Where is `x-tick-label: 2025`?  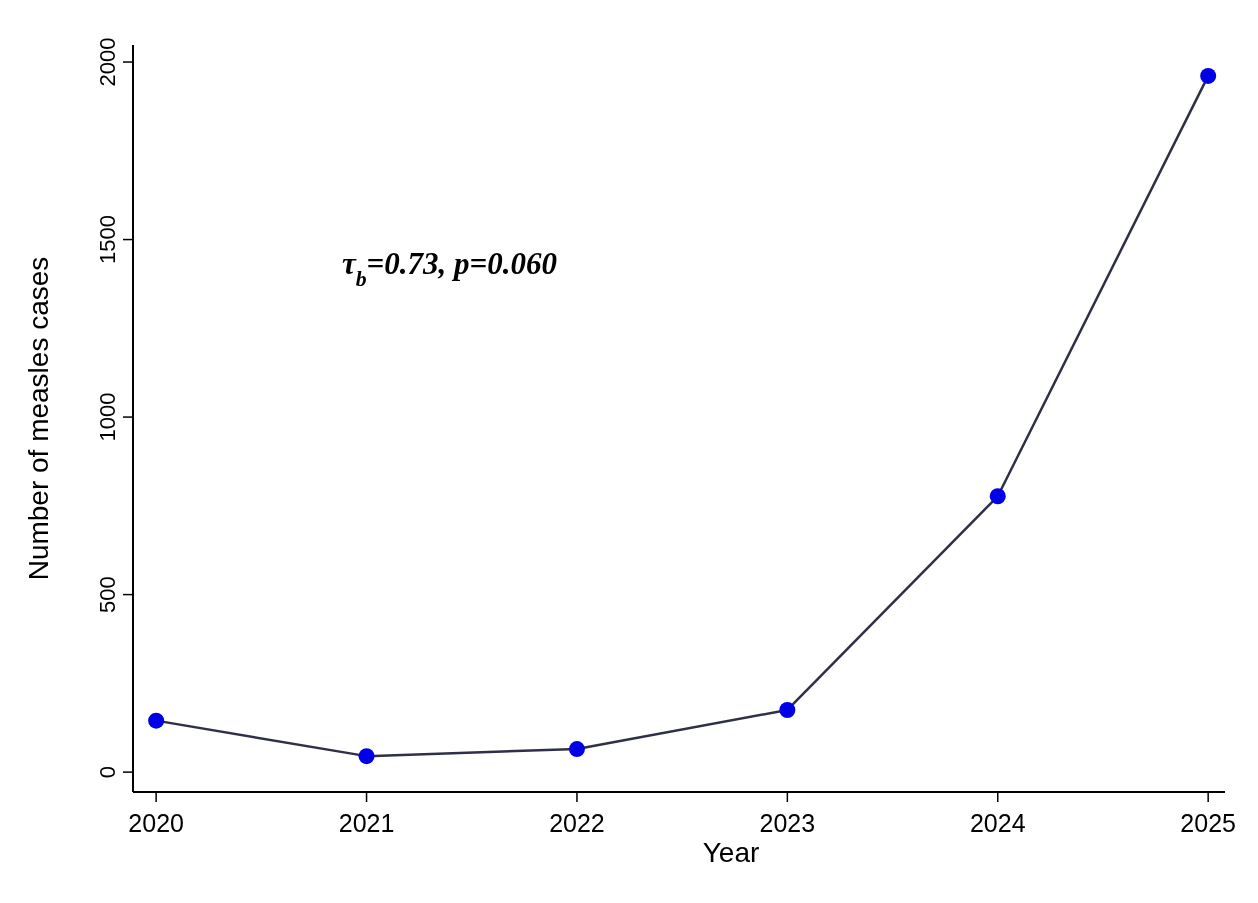
x-tick-label: 2025 is located at coordinates (1208, 823).